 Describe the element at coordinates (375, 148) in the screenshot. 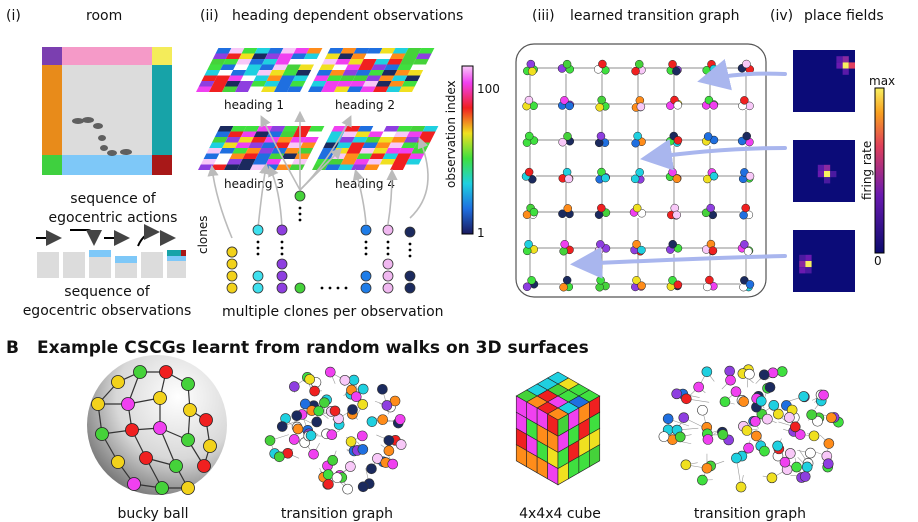

I see `heading-4-map` at that location.